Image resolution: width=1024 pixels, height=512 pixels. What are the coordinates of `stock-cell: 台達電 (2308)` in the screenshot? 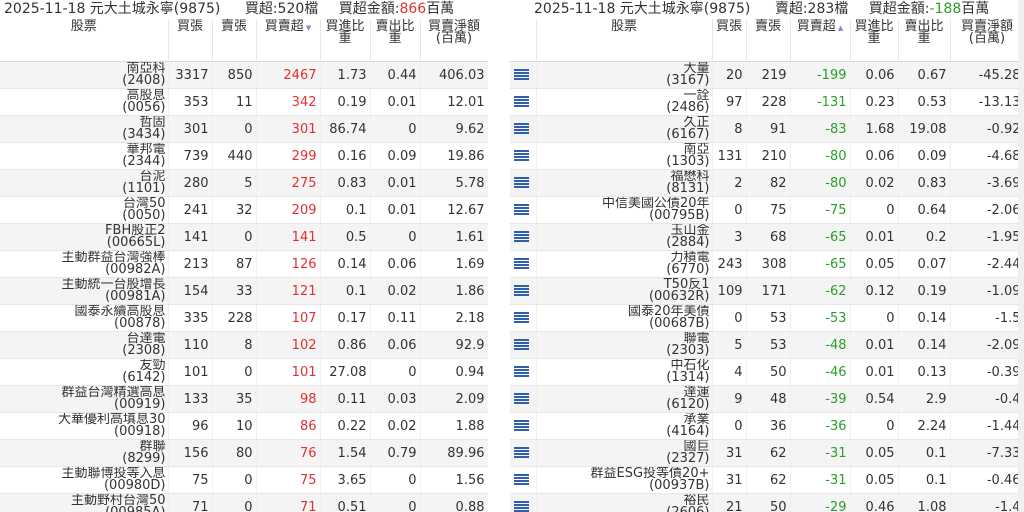 It's located at (84, 345).